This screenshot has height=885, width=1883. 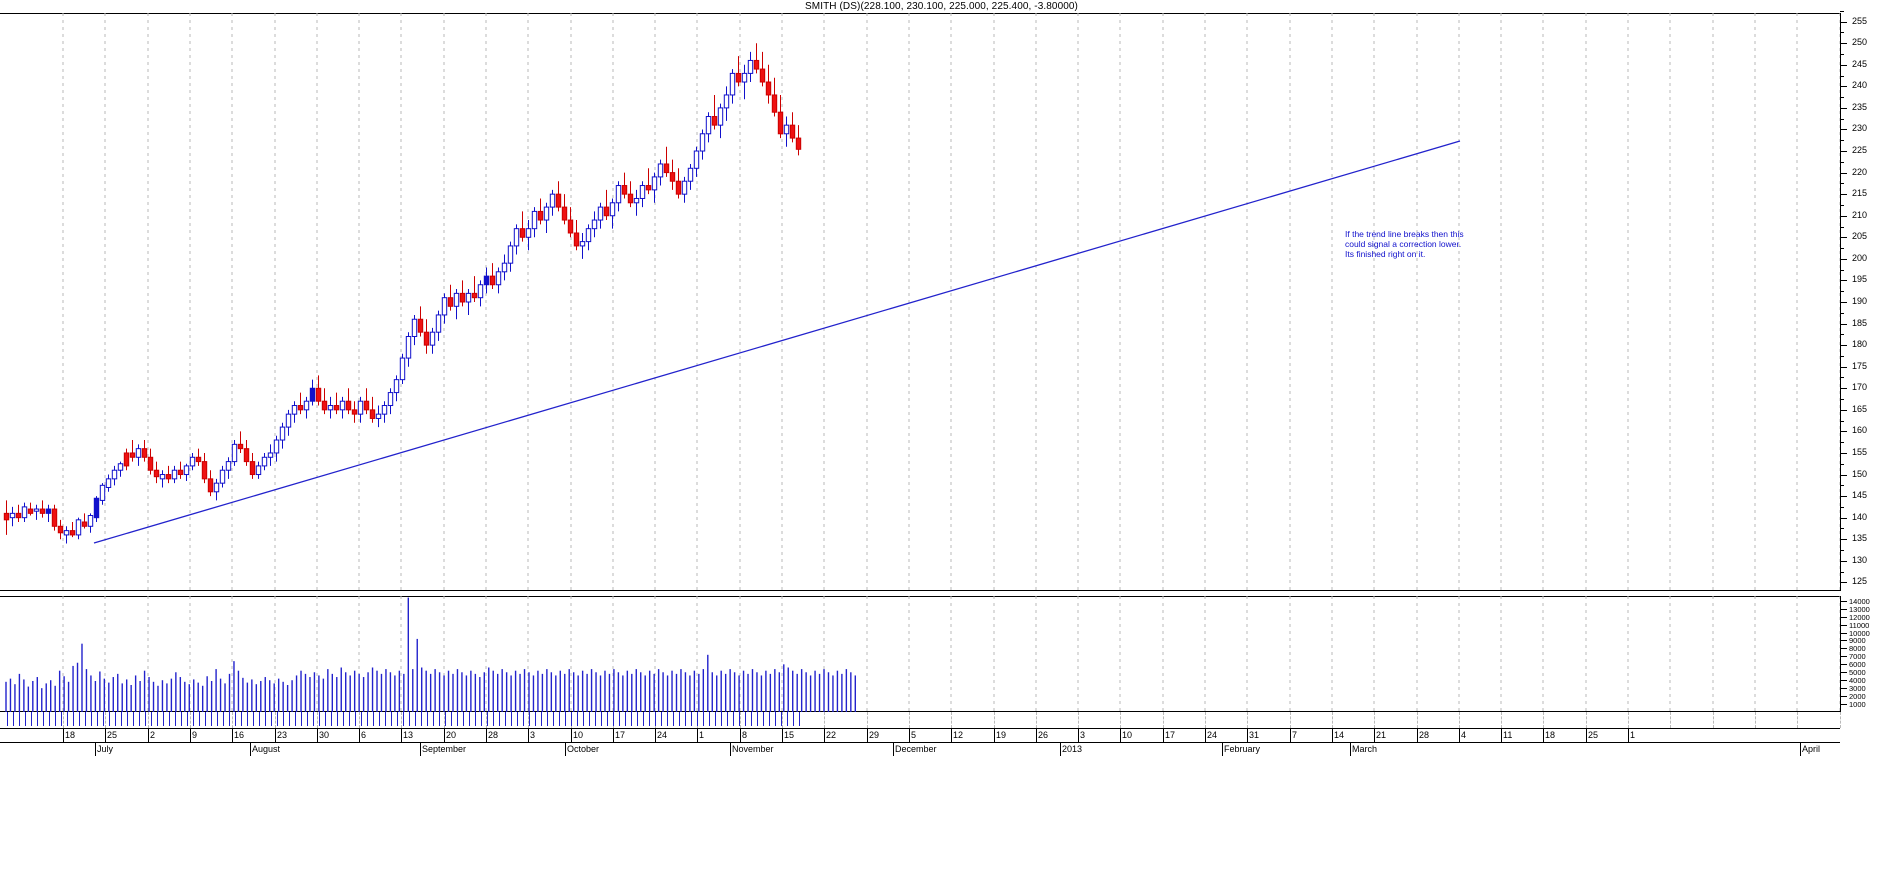 I want to click on month-label-October: October, so click(x=583, y=749).